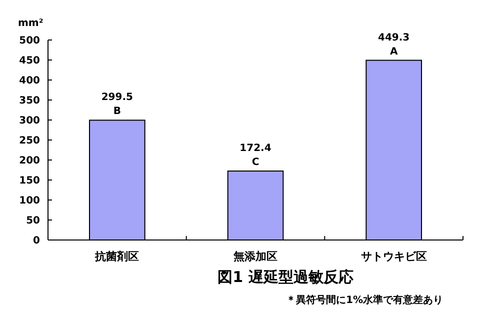 Image resolution: width=483 pixels, height=326 pixels. I want to click on y-axis-title: mm², so click(31, 23).